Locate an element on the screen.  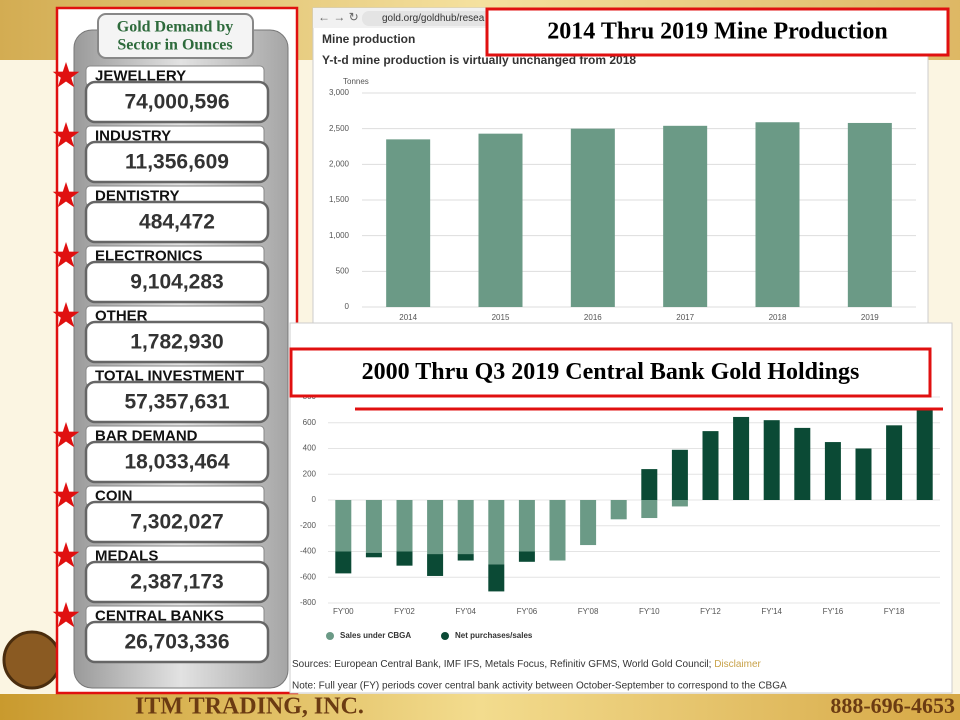
sector-name: CENTRAL BANKS is located at coordinates (159, 615).